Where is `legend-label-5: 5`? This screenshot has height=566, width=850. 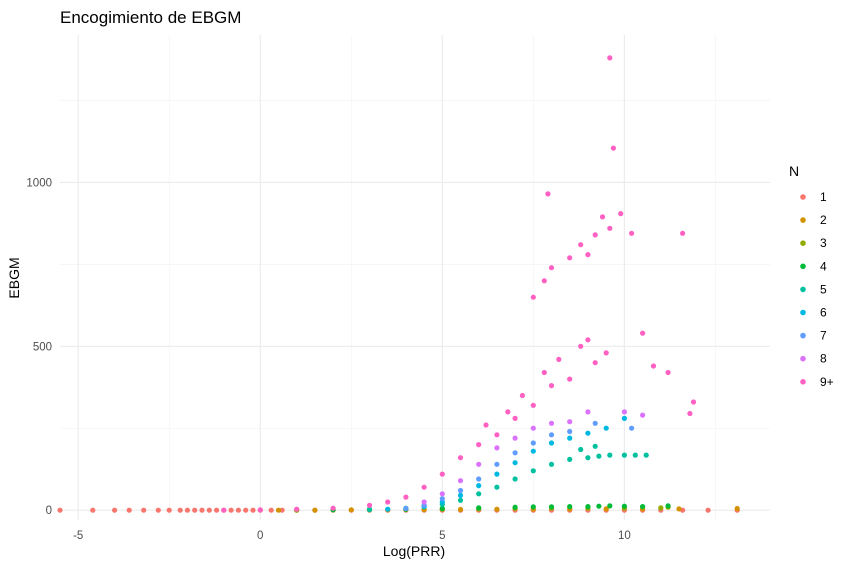 legend-label-5: 5 is located at coordinates (823, 289).